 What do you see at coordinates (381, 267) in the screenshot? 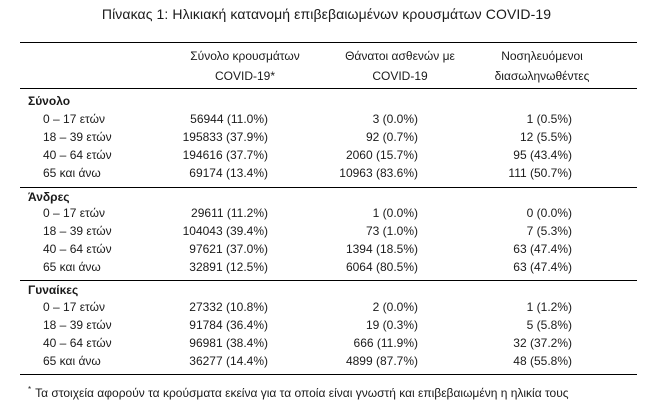
I see `deaths-cell: 6064 (80.5%)` at bounding box center [381, 267].